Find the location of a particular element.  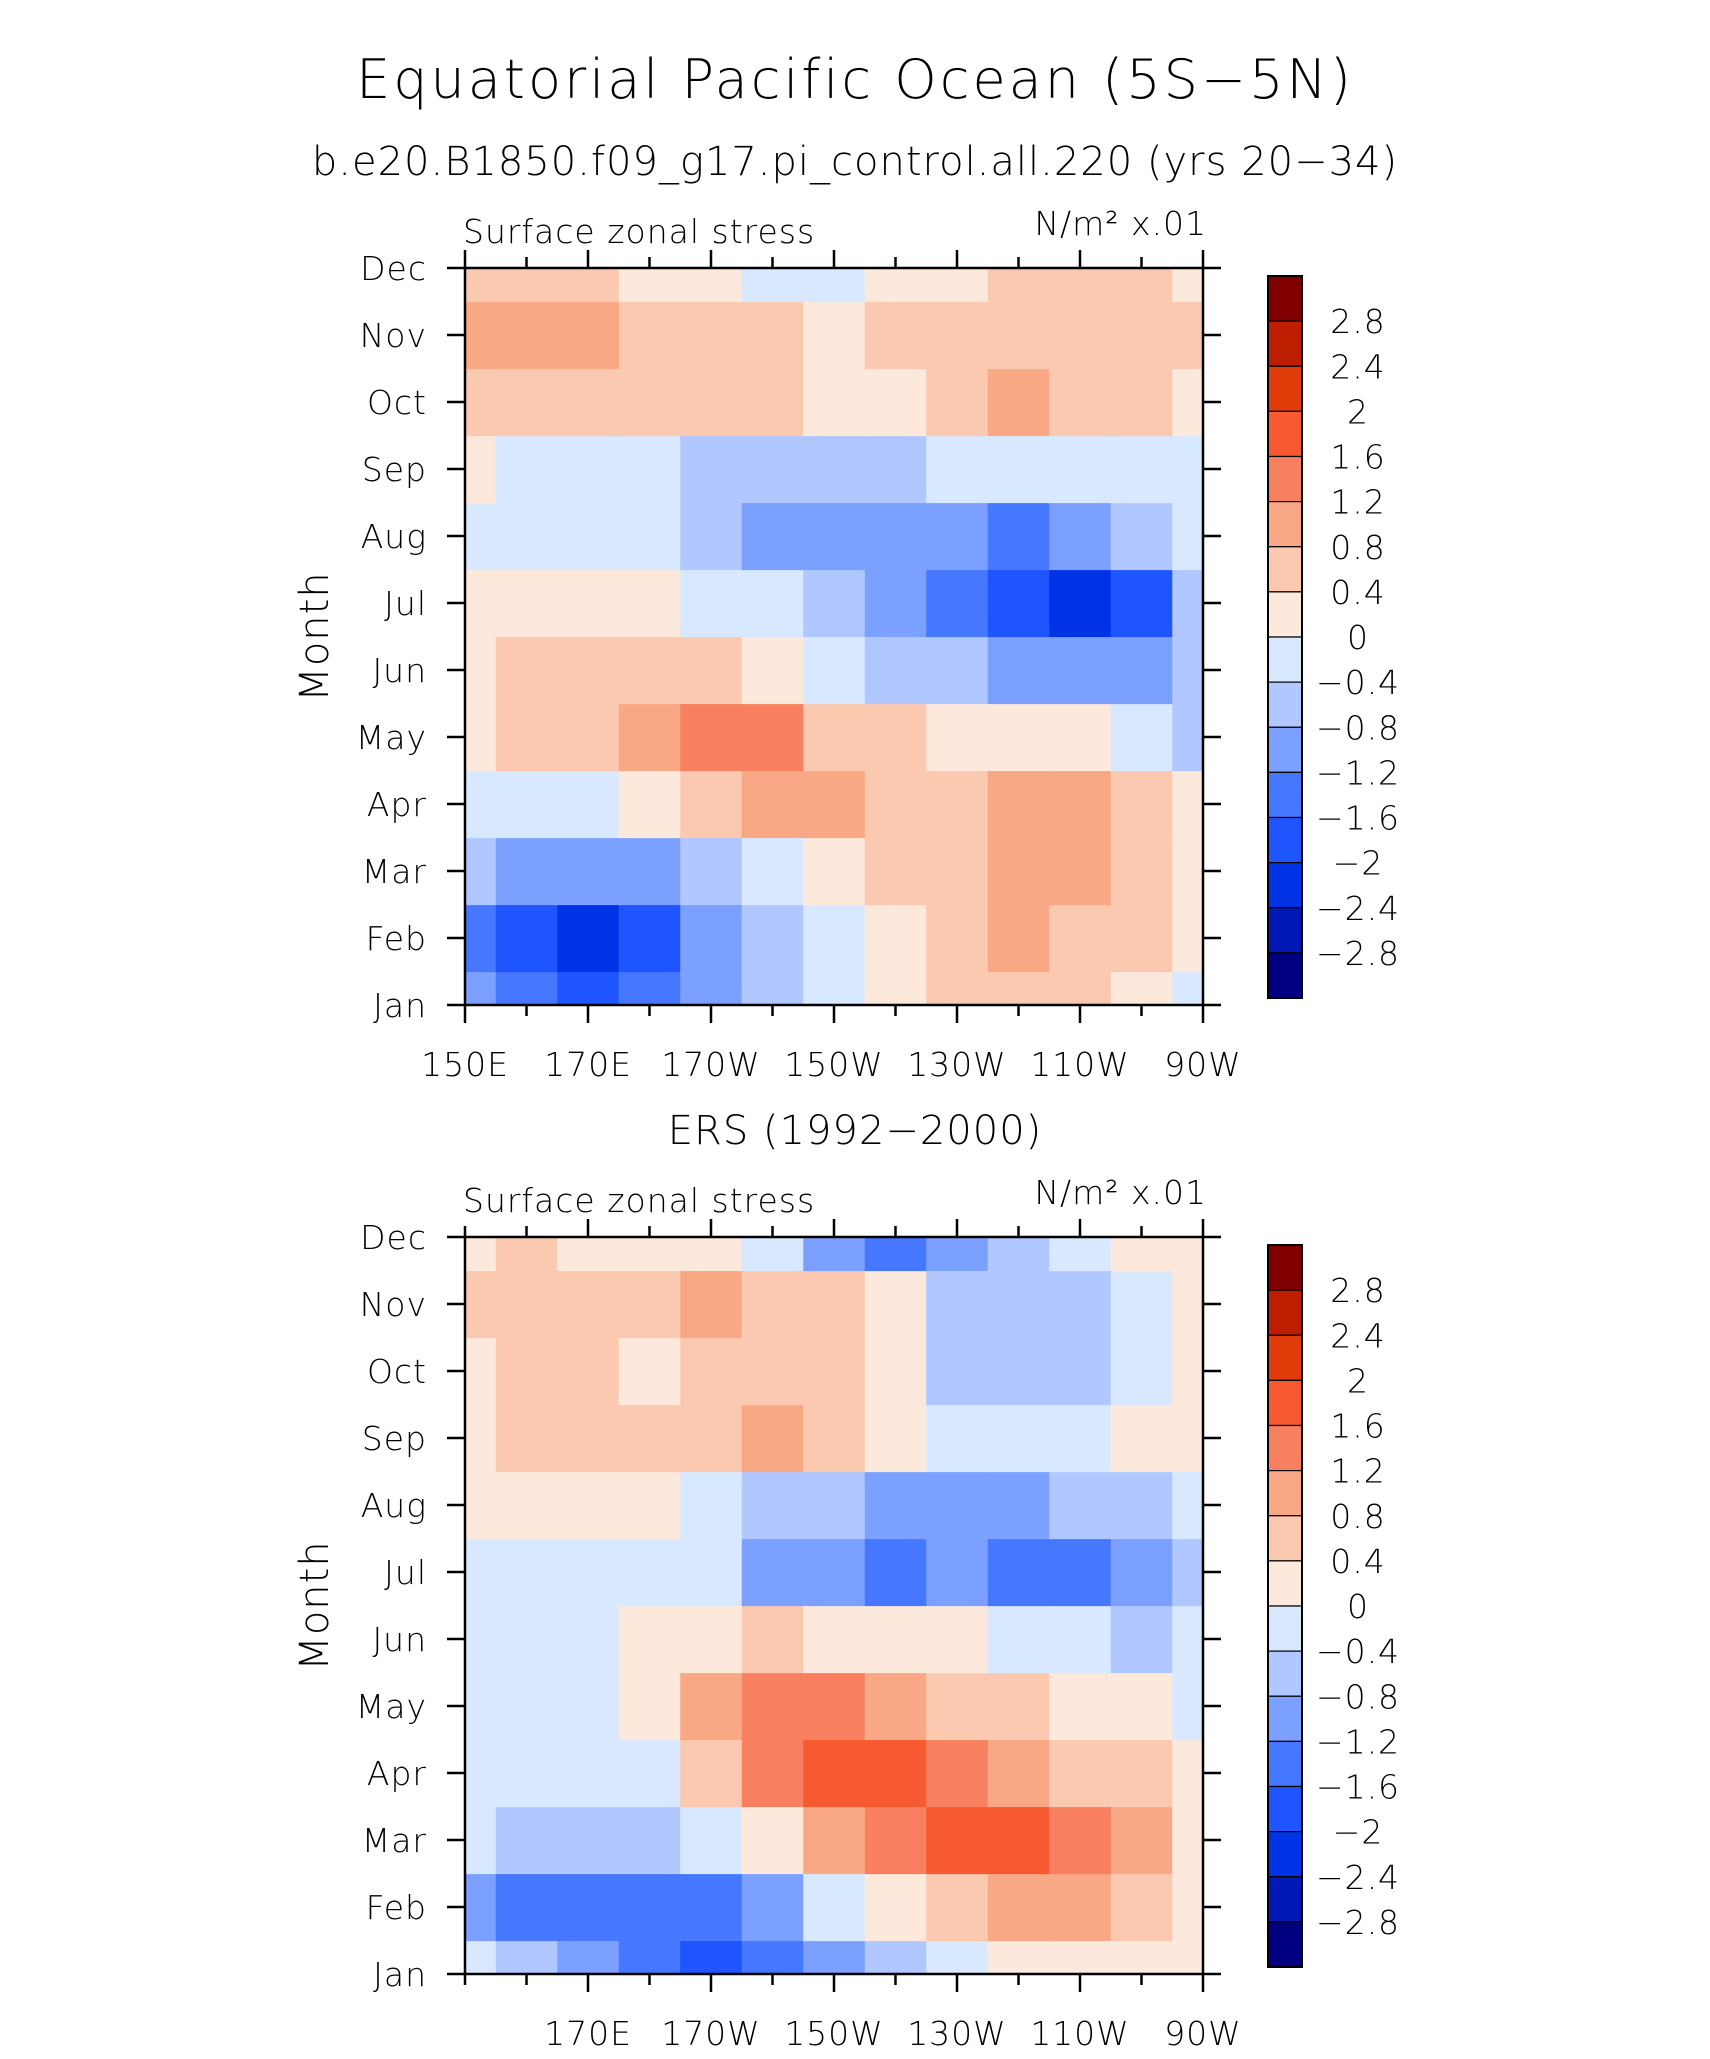

y-tick-label: Aug is located at coordinates (394, 536).